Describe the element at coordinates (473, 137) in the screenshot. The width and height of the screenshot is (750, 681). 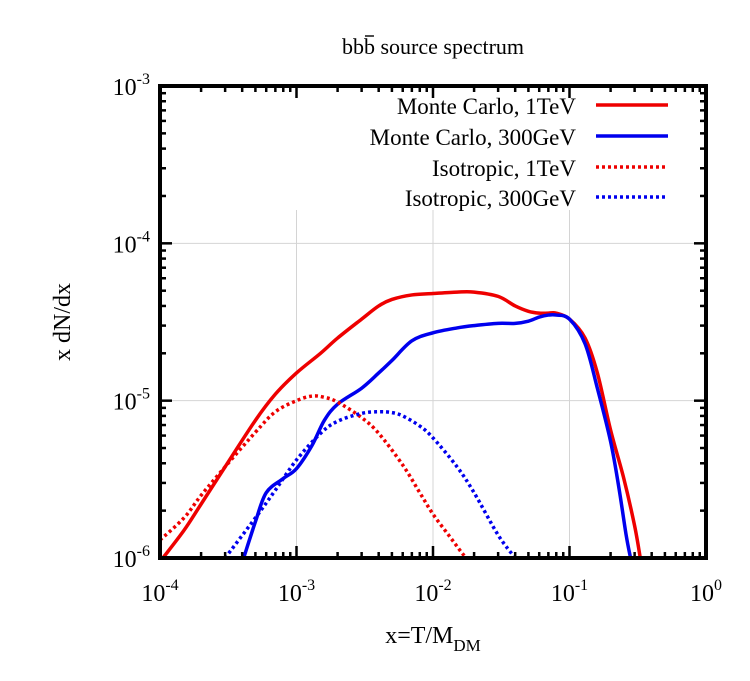
I see `legend-label-mc-300gev: Monte Carlo, 300GeV` at that location.